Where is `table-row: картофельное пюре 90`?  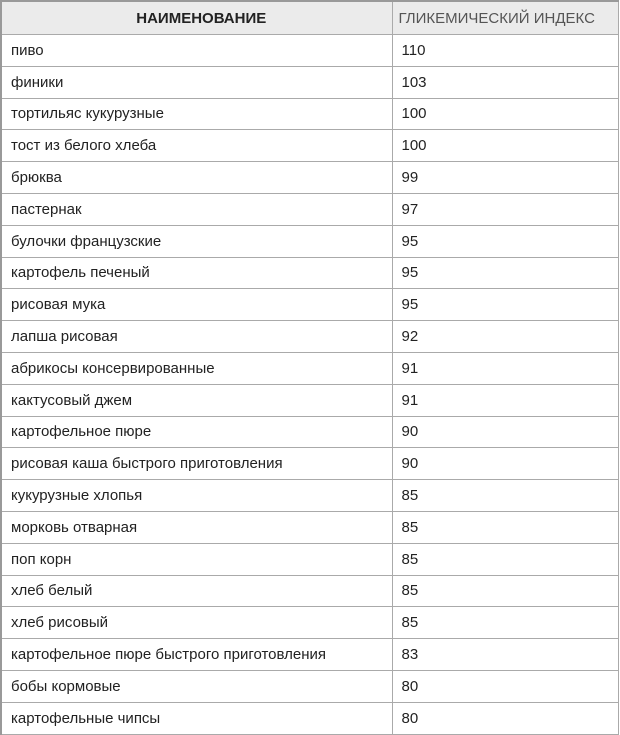 table-row: картофельное пюре 90 is located at coordinates (309, 432).